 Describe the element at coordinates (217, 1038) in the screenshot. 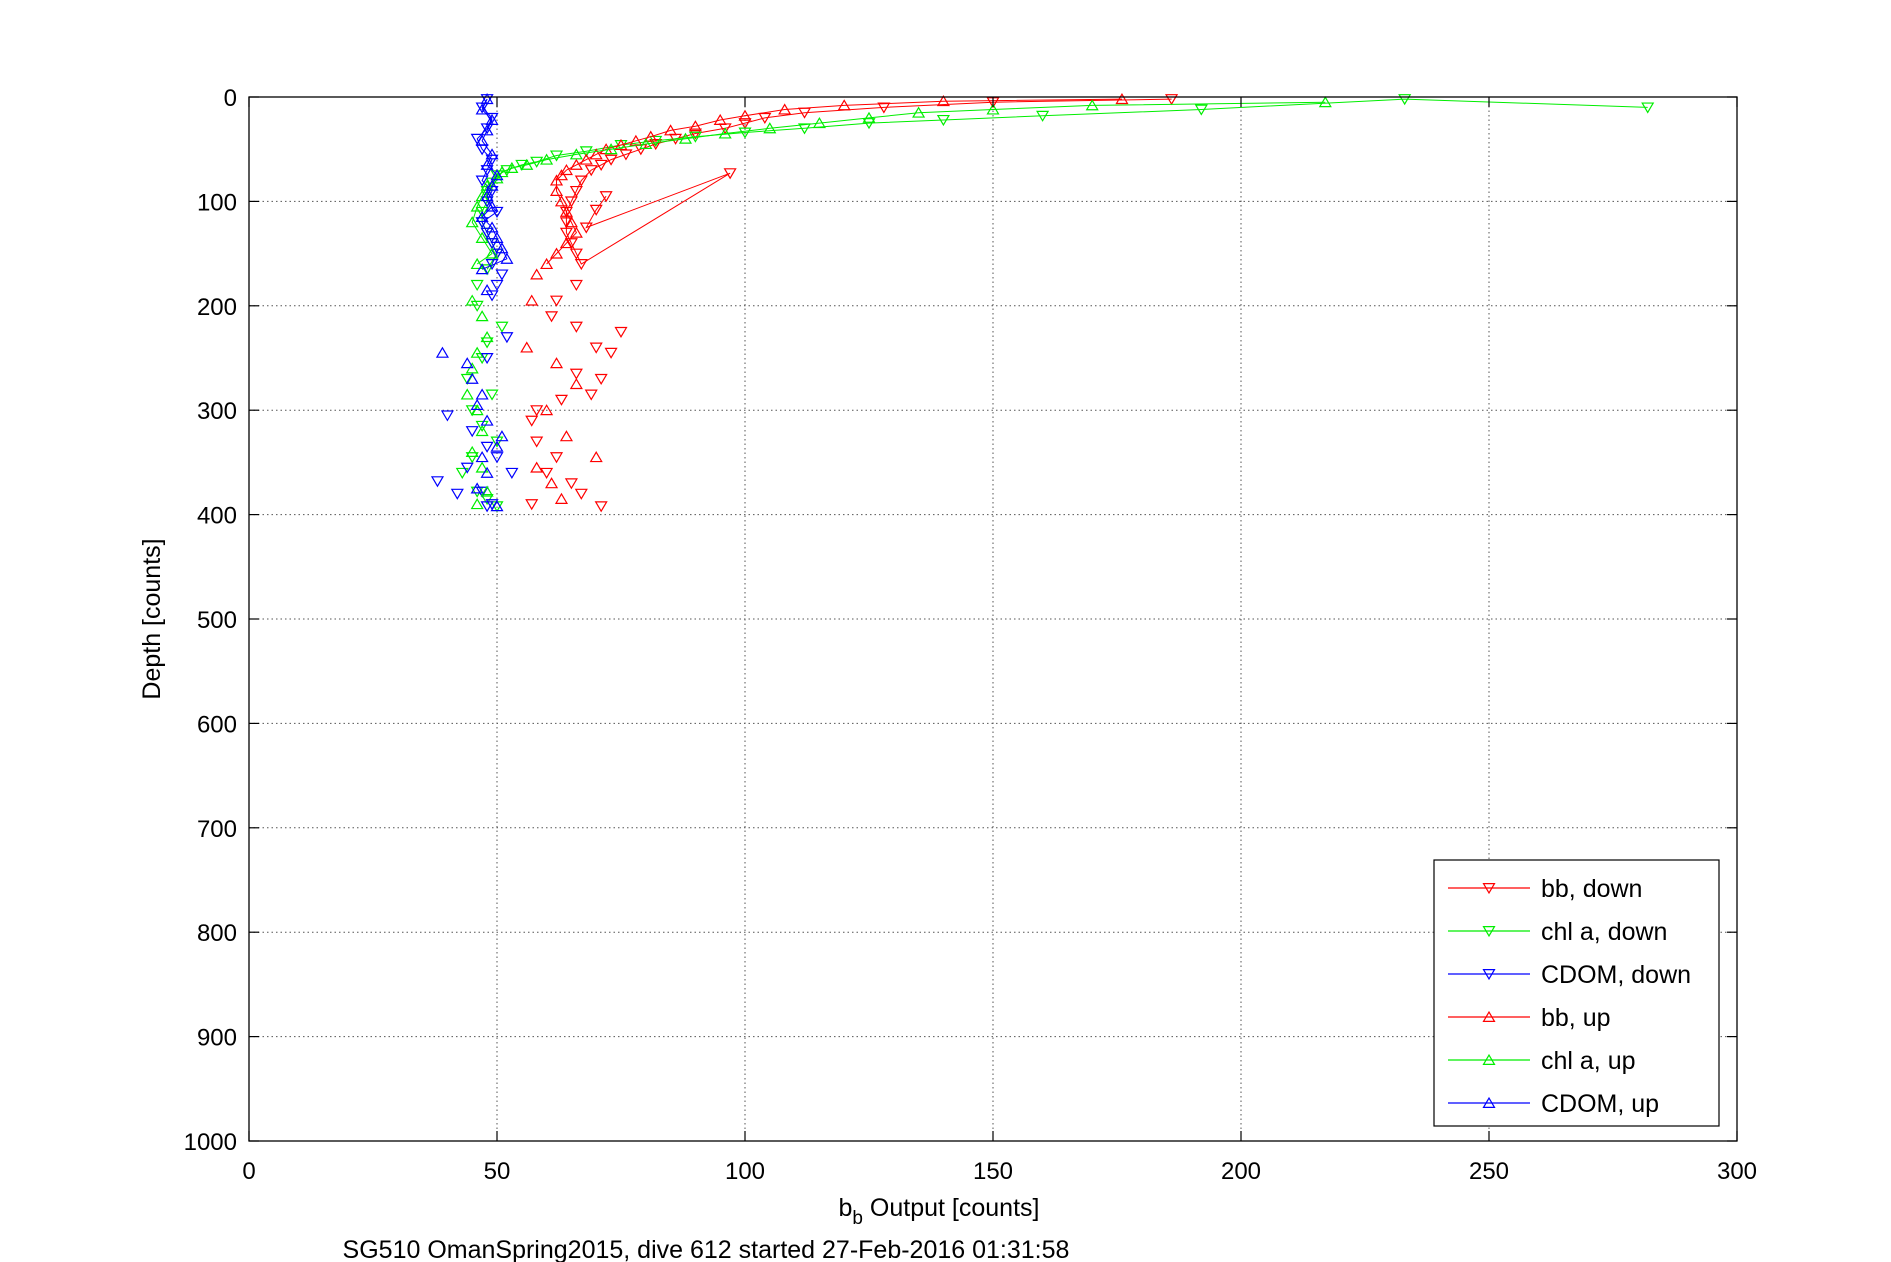

I see `y-tick-label: 900` at that location.